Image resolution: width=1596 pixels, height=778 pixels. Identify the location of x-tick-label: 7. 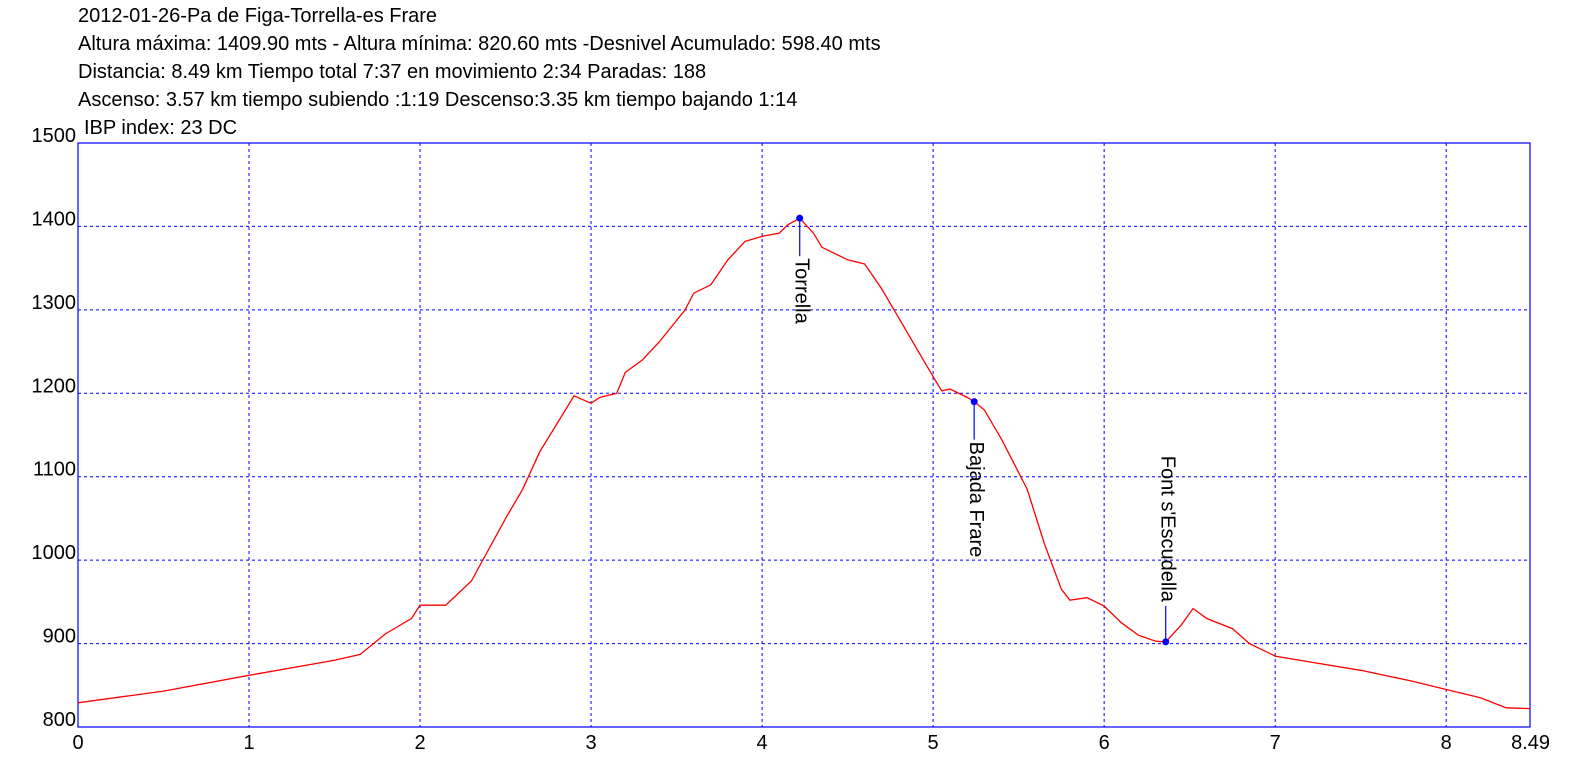
(1275, 743).